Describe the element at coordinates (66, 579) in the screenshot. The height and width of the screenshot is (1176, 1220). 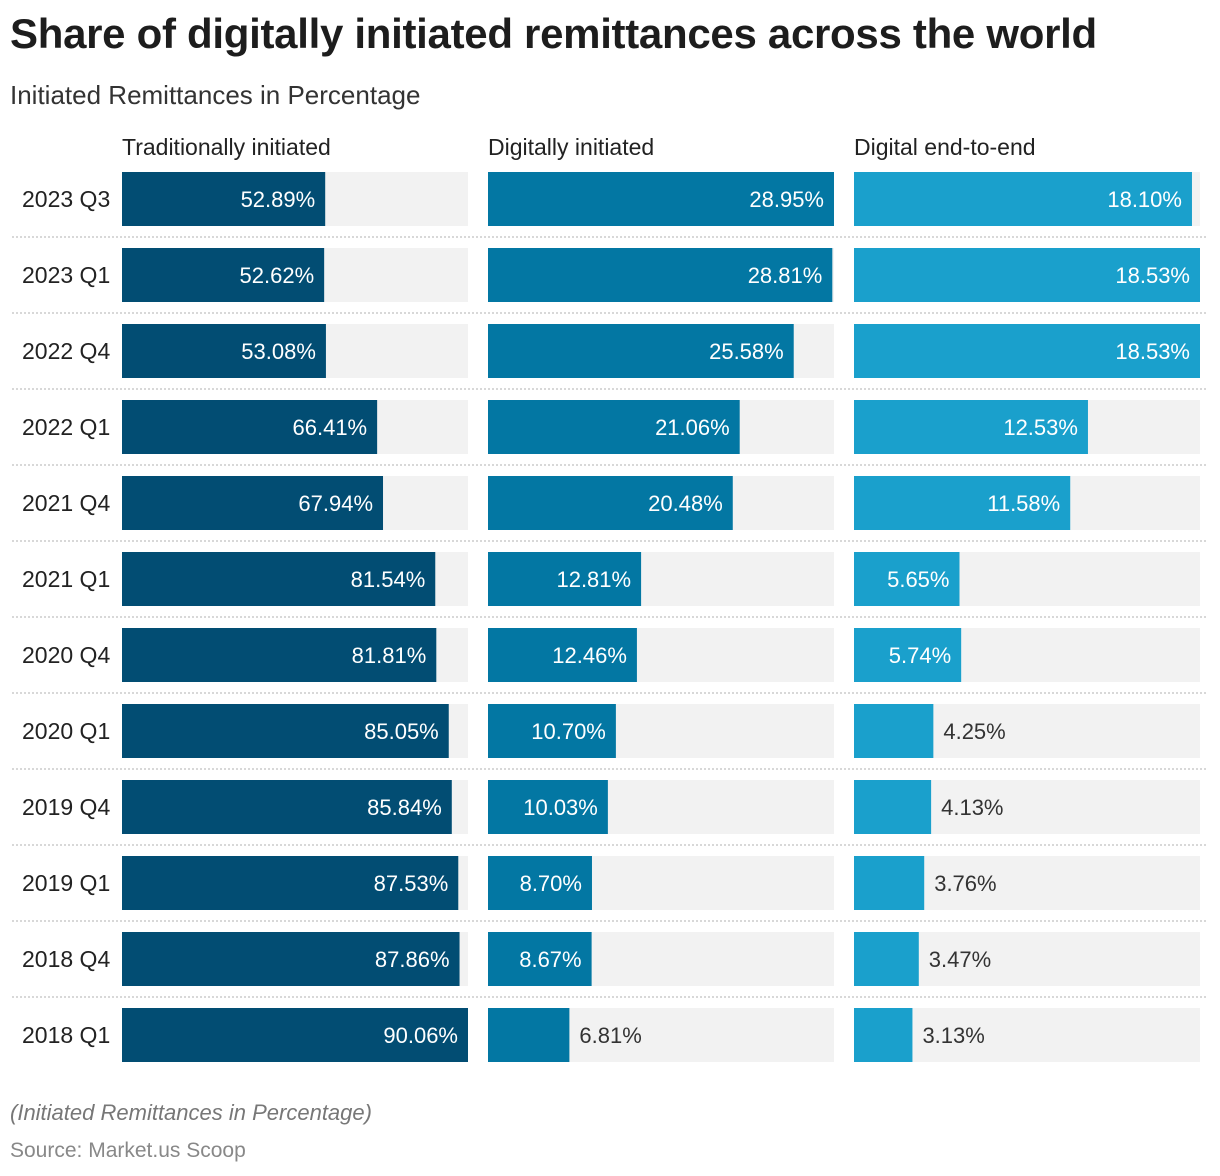
I see `row-label: 2021 Q1` at that location.